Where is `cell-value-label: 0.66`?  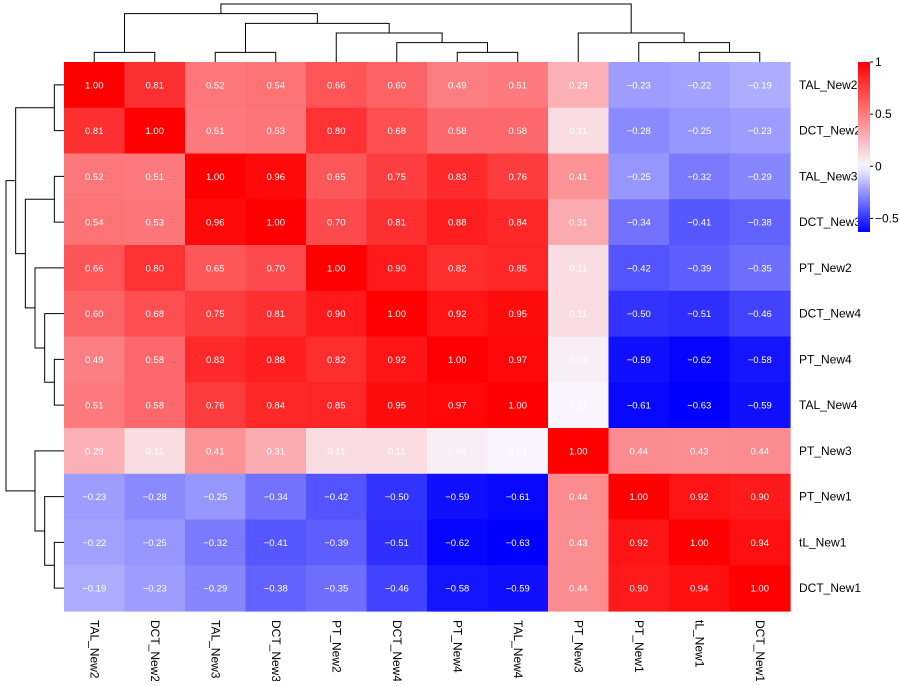 cell-value-label: 0.66 is located at coordinates (94, 268).